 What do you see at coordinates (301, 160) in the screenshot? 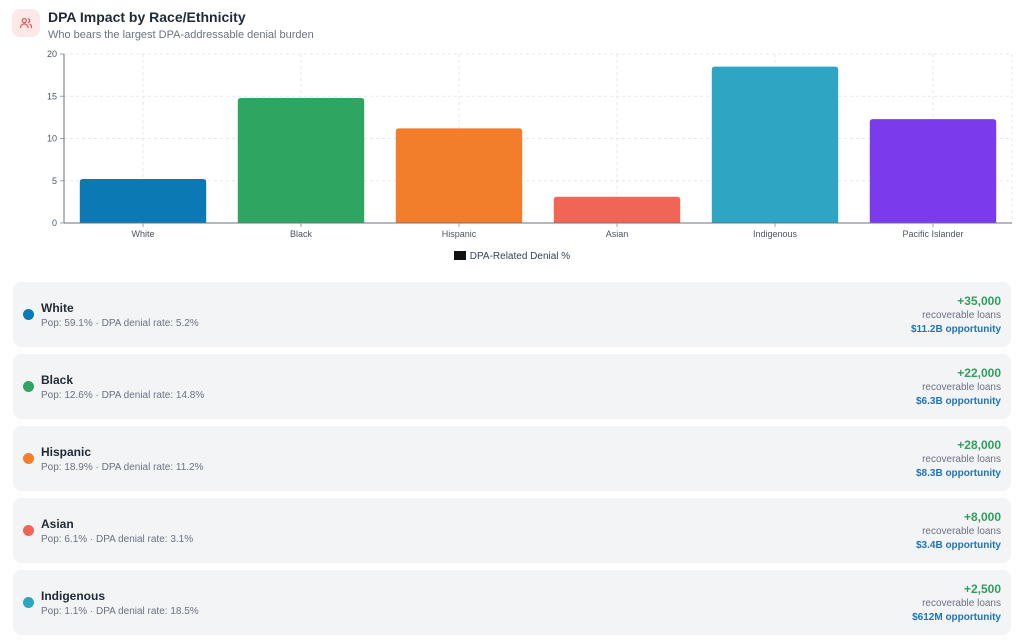
I see `bar-black` at bounding box center [301, 160].